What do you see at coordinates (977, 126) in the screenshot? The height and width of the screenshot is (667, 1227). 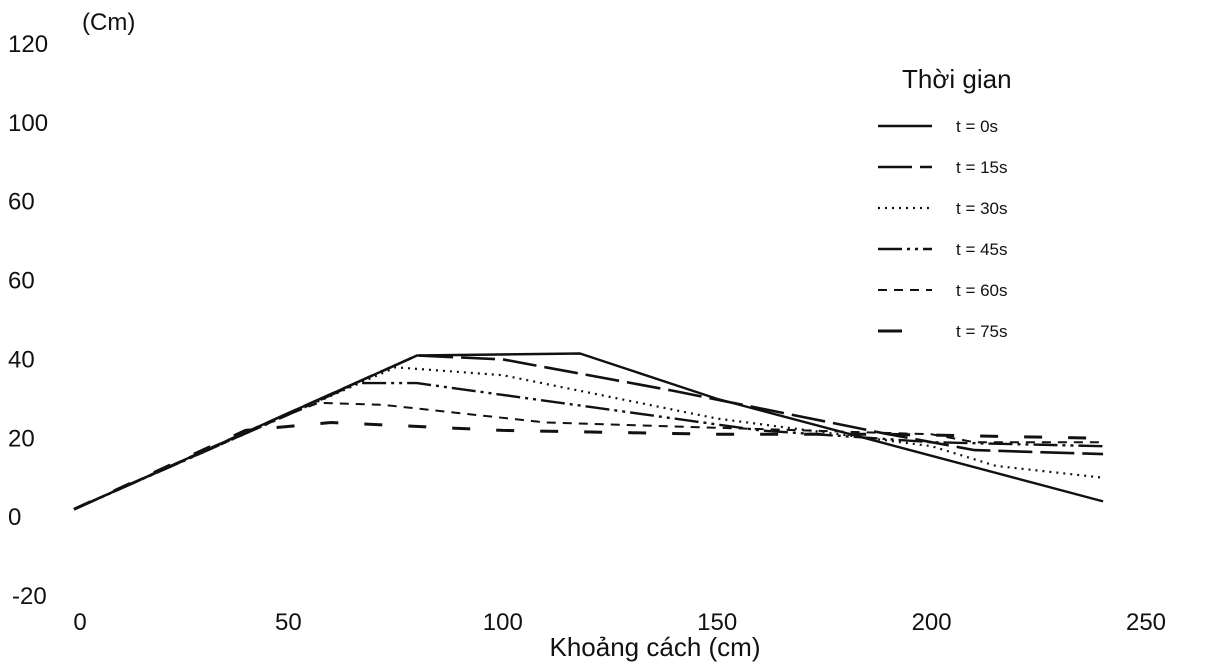 I see `legend-label: t = 0s` at bounding box center [977, 126].